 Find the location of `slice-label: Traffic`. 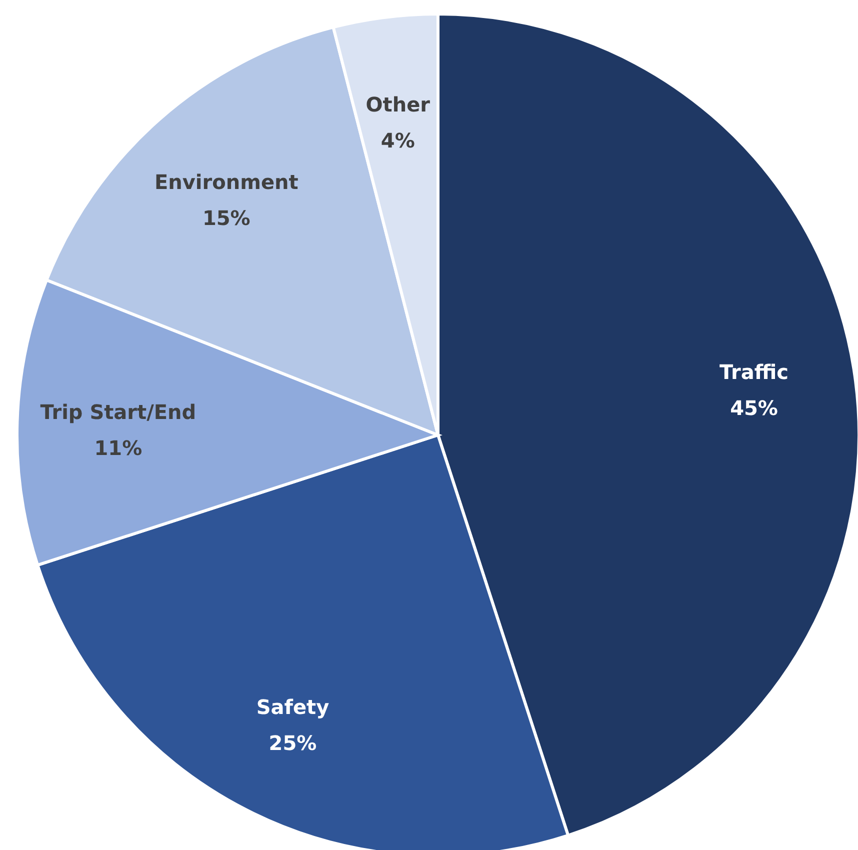

slice-label: Traffic is located at coordinates (754, 372).